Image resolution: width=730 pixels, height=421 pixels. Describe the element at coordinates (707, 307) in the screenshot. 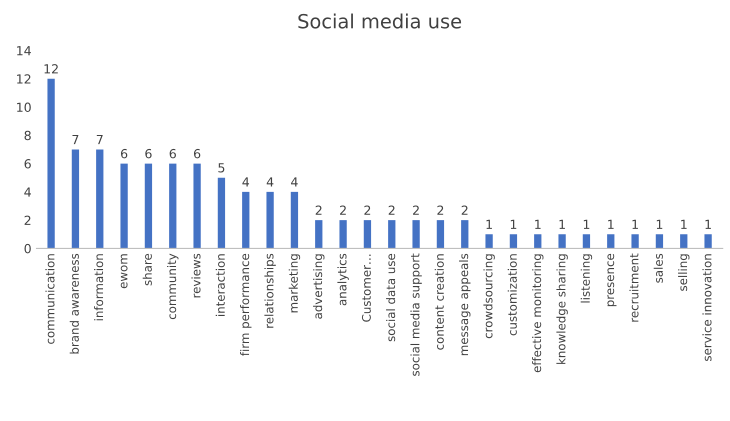

I see `x-tick-label: service innovation` at that location.